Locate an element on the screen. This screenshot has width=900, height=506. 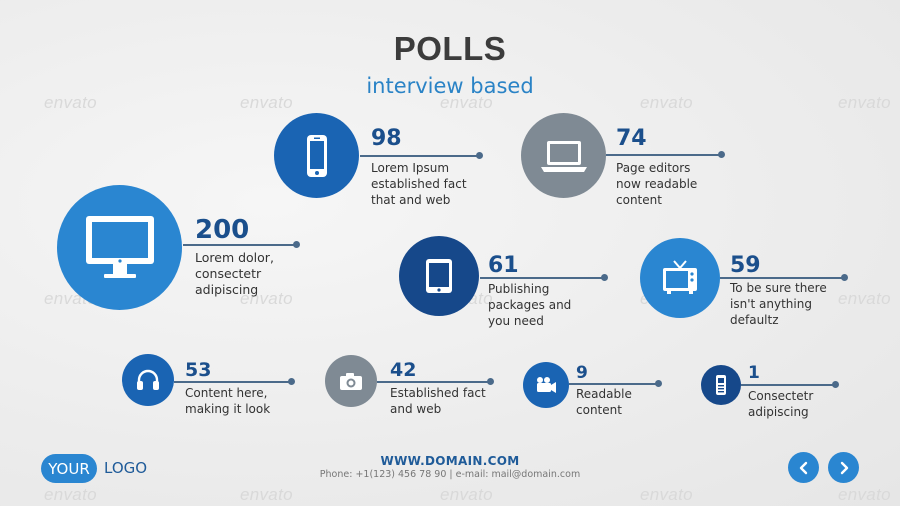
tablet-icon is located at coordinates (439, 276).